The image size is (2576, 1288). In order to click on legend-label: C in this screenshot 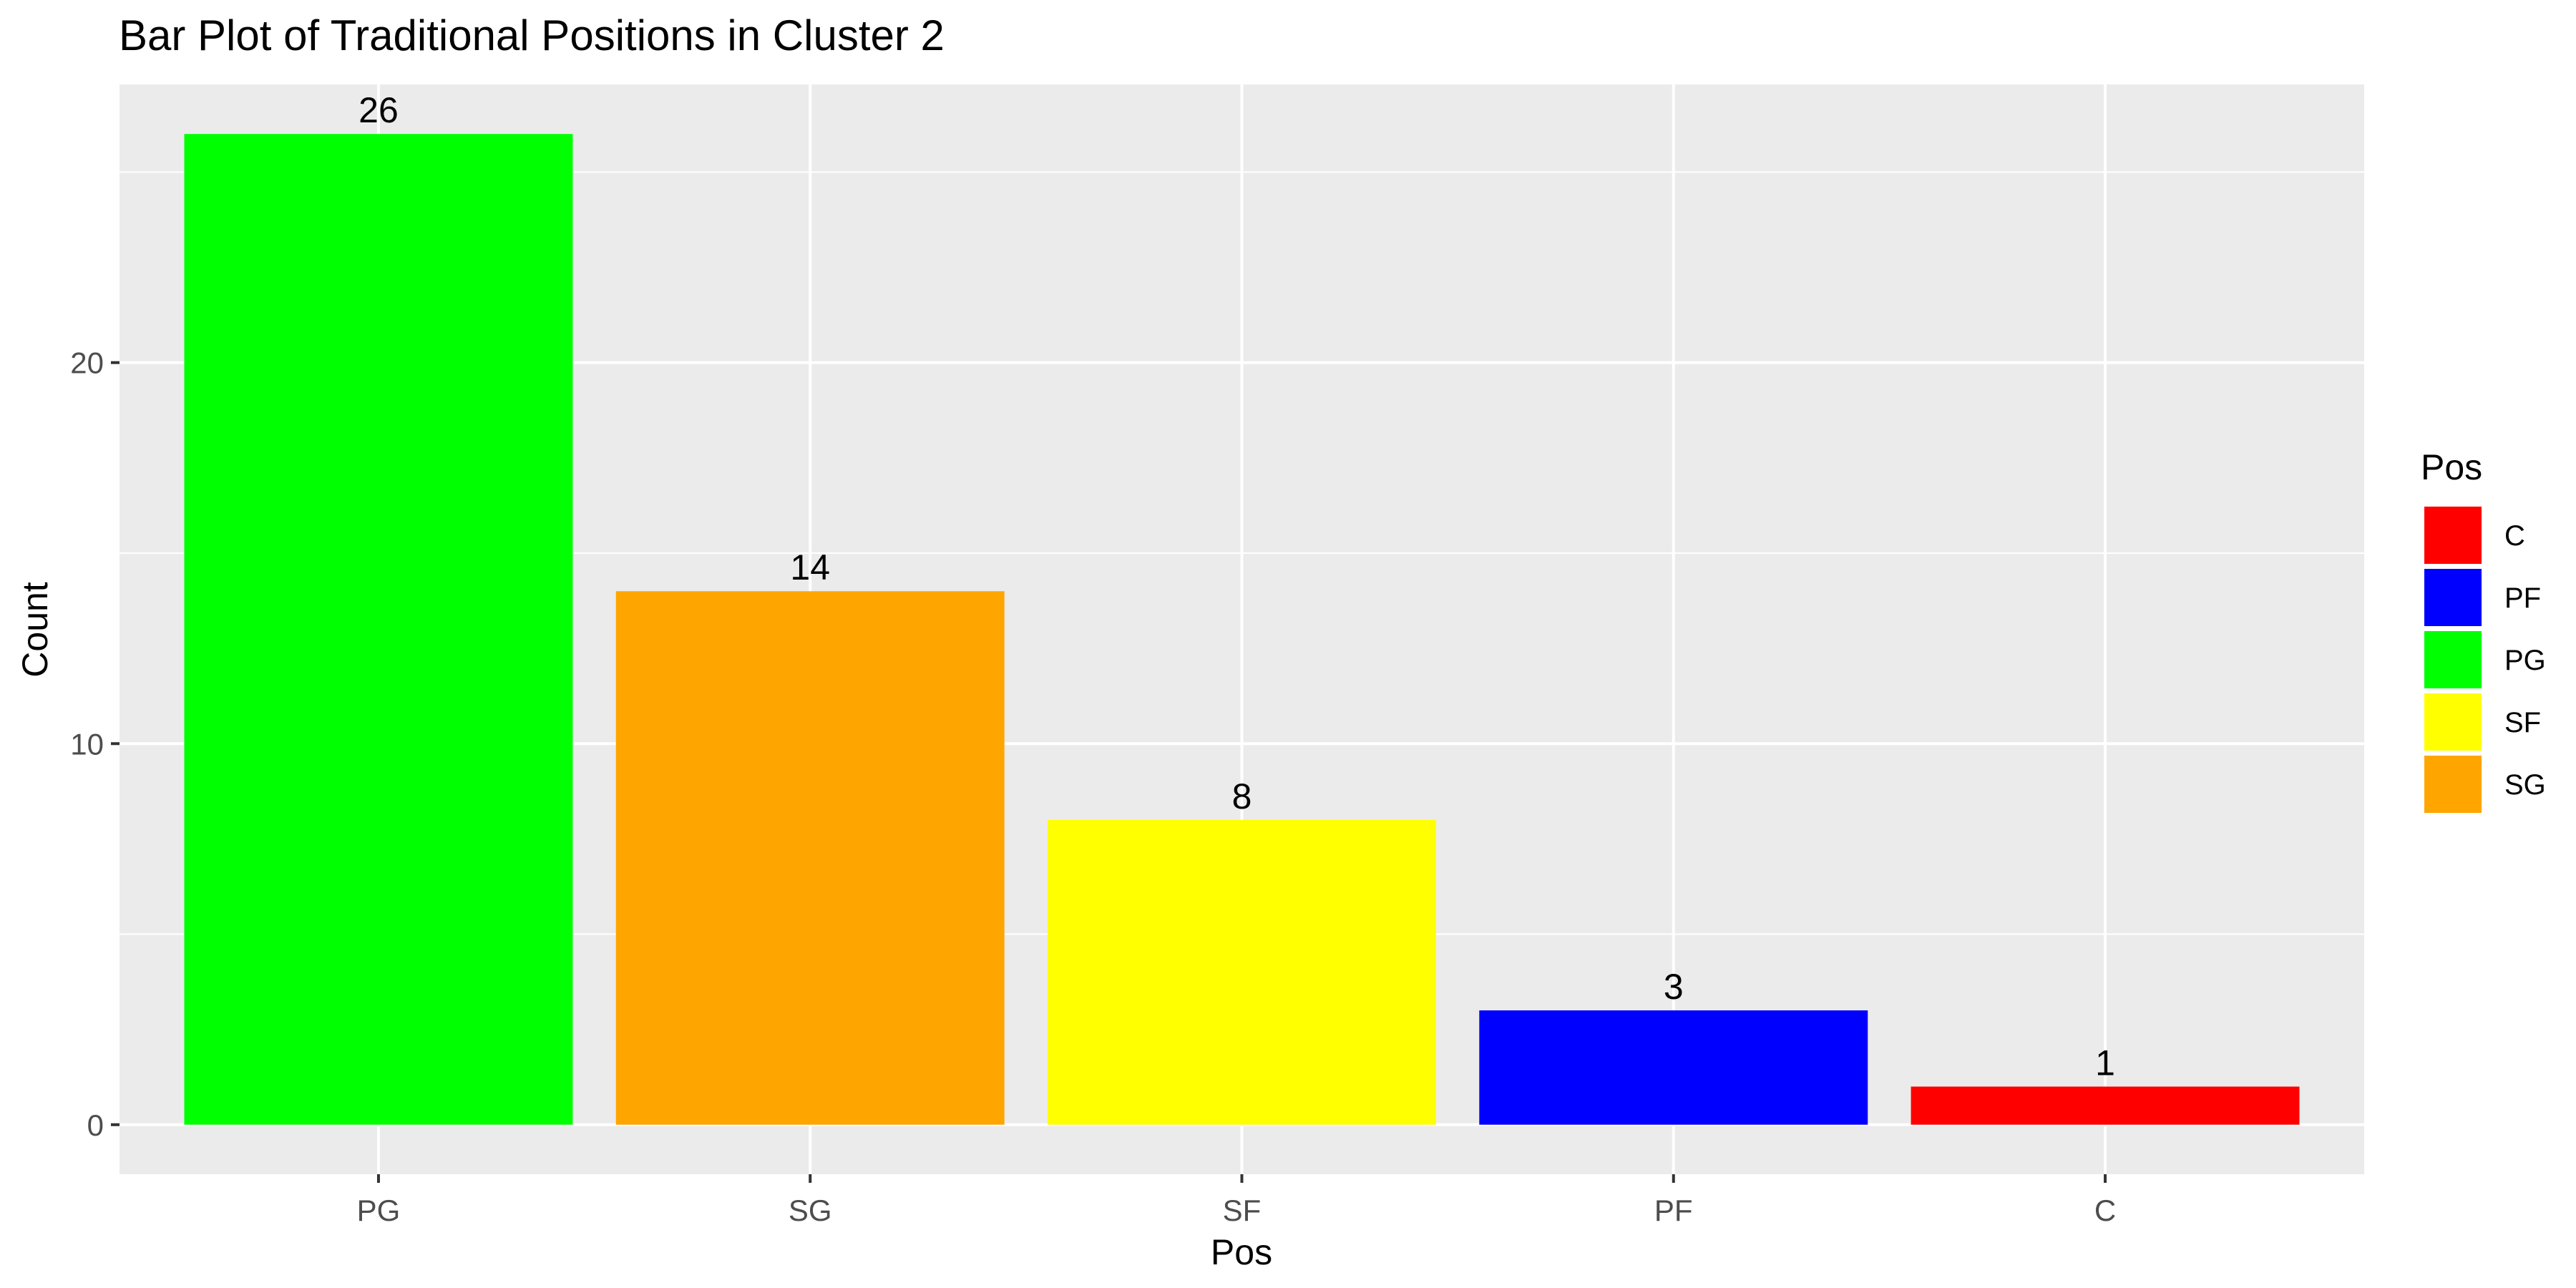, I will do `click(2514, 536)`.